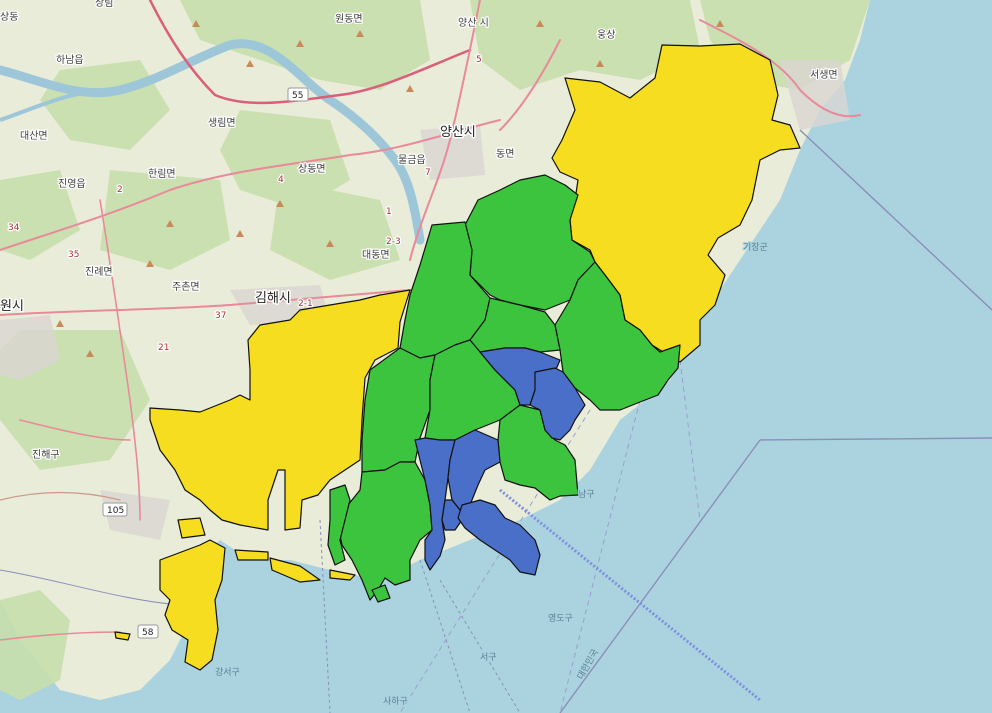 This screenshot has width=992, height=713. I want to click on label-nam-gu: 남구, so click(586, 494).